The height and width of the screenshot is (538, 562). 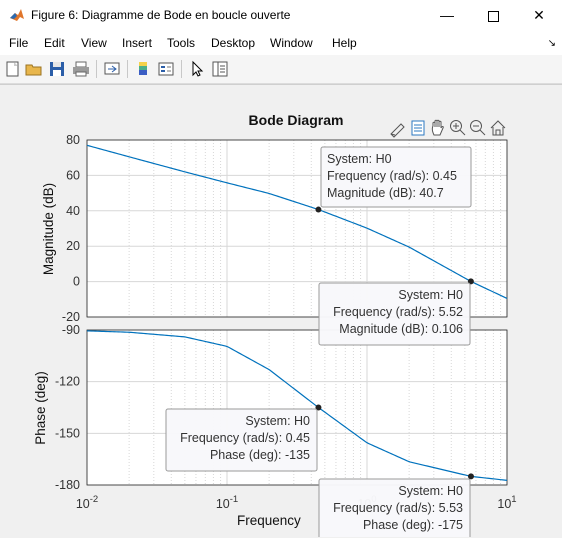 I want to click on magnitude-ytick-label: 60, so click(x=73, y=175).